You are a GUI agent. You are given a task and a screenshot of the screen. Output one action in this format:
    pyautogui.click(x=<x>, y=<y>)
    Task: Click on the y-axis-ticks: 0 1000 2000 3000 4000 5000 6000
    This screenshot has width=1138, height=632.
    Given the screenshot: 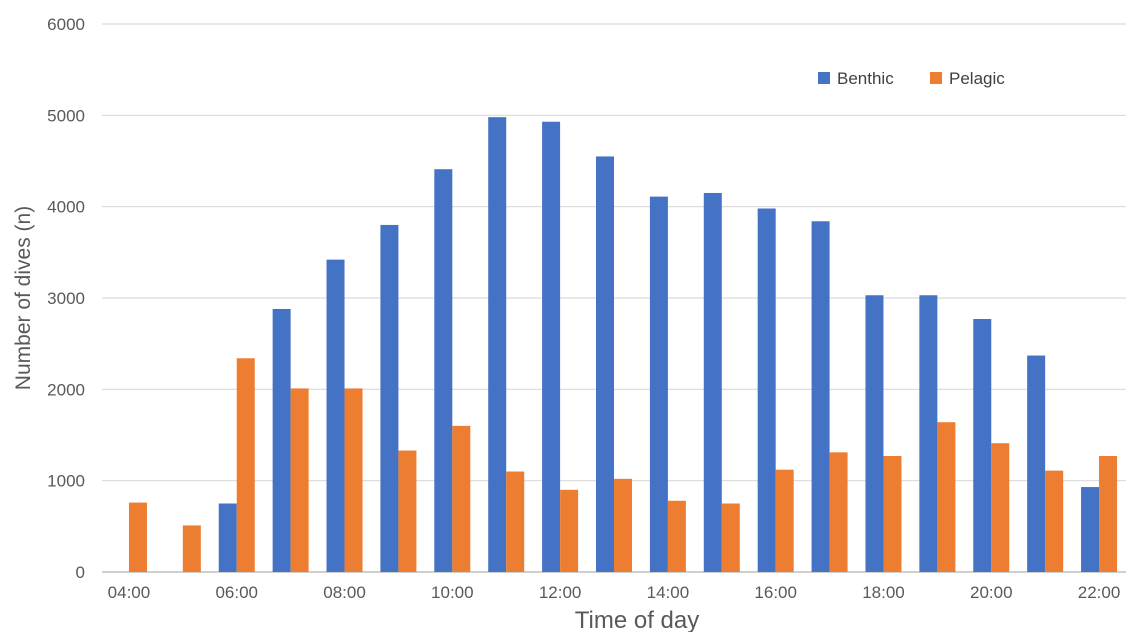 What is the action you would take?
    pyautogui.click(x=66, y=298)
    